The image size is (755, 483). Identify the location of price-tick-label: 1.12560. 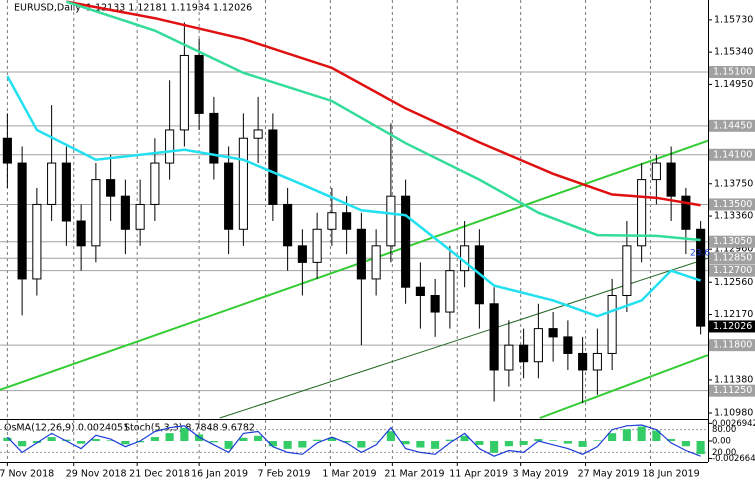
(733, 282).